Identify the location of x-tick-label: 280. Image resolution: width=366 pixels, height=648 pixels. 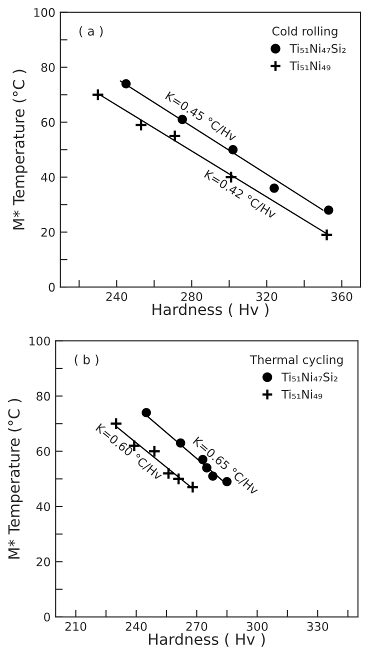
(191, 297).